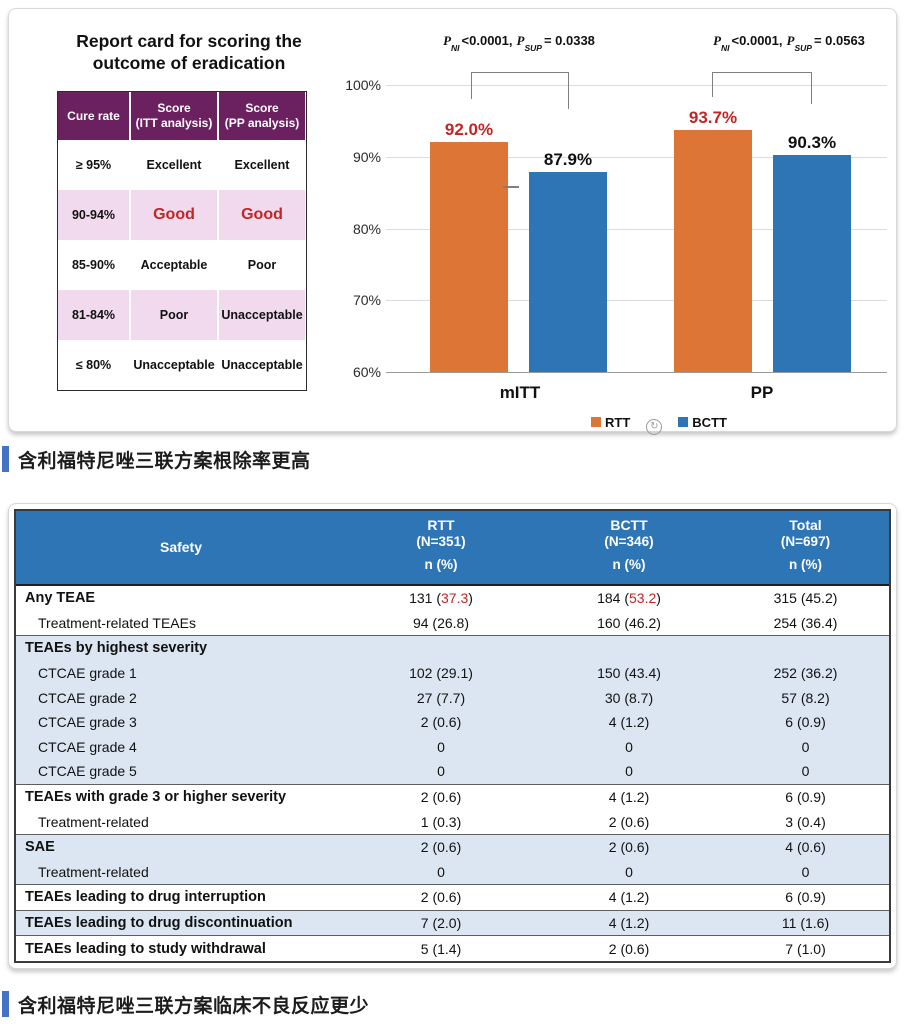 The image size is (907, 1024). I want to click on table-cell: 7 (1.0), so click(805, 948).